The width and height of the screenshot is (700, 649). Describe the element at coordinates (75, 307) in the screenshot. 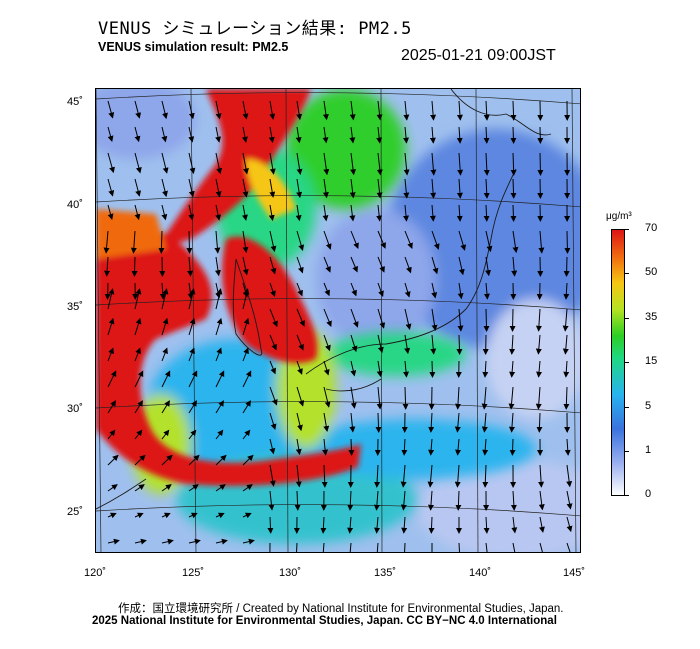

I see `lat-label-35: 35˚` at that location.